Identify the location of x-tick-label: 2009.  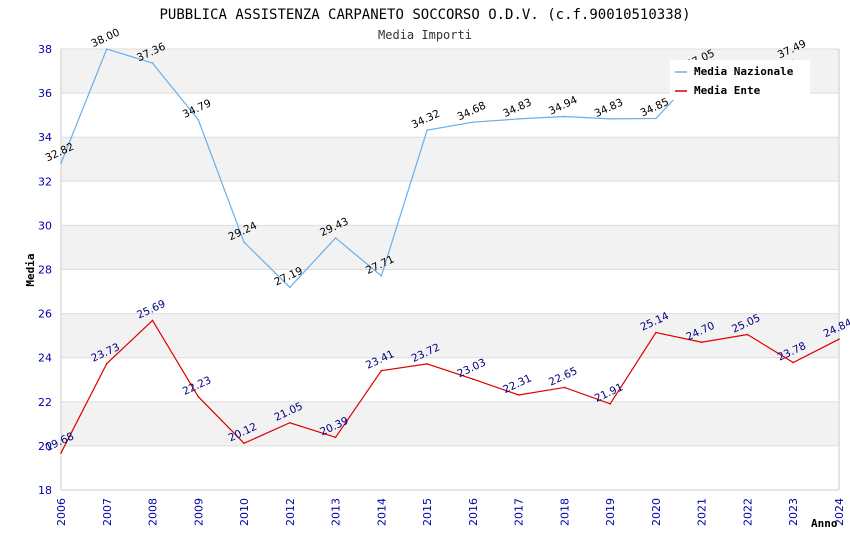
(198, 512).